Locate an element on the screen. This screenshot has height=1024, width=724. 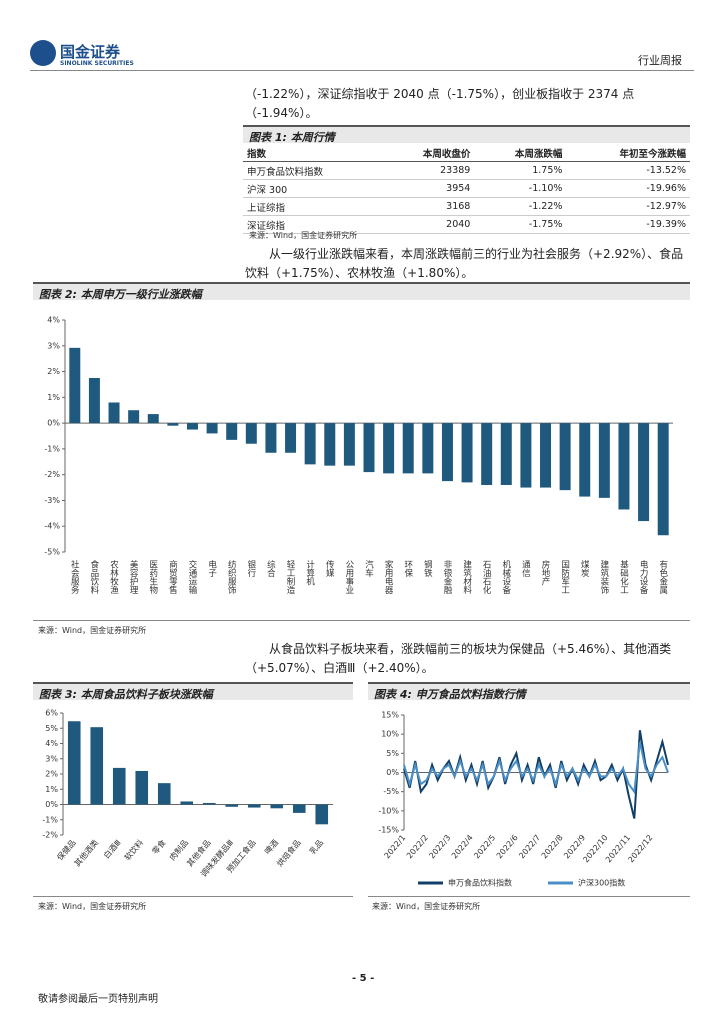
report-type: 行业周报 is located at coordinates (660, 60).